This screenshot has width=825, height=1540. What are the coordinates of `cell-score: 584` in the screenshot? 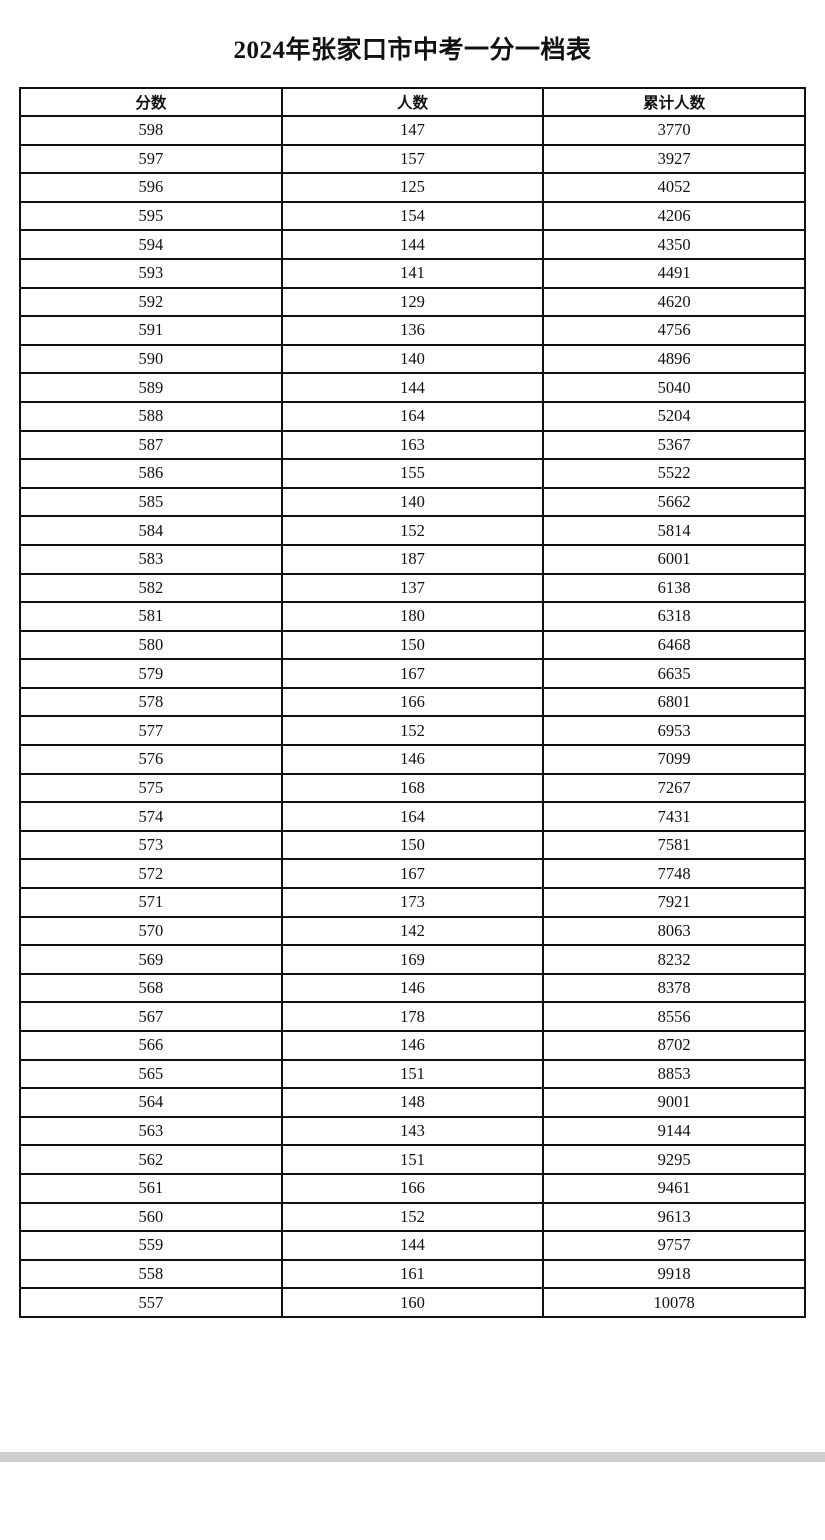 It's located at (151, 530).